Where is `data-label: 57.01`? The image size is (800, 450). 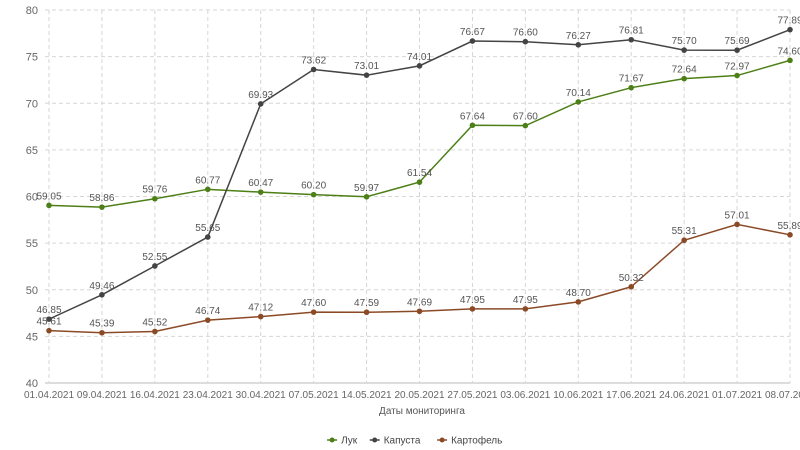 data-label: 57.01 is located at coordinates (737, 215).